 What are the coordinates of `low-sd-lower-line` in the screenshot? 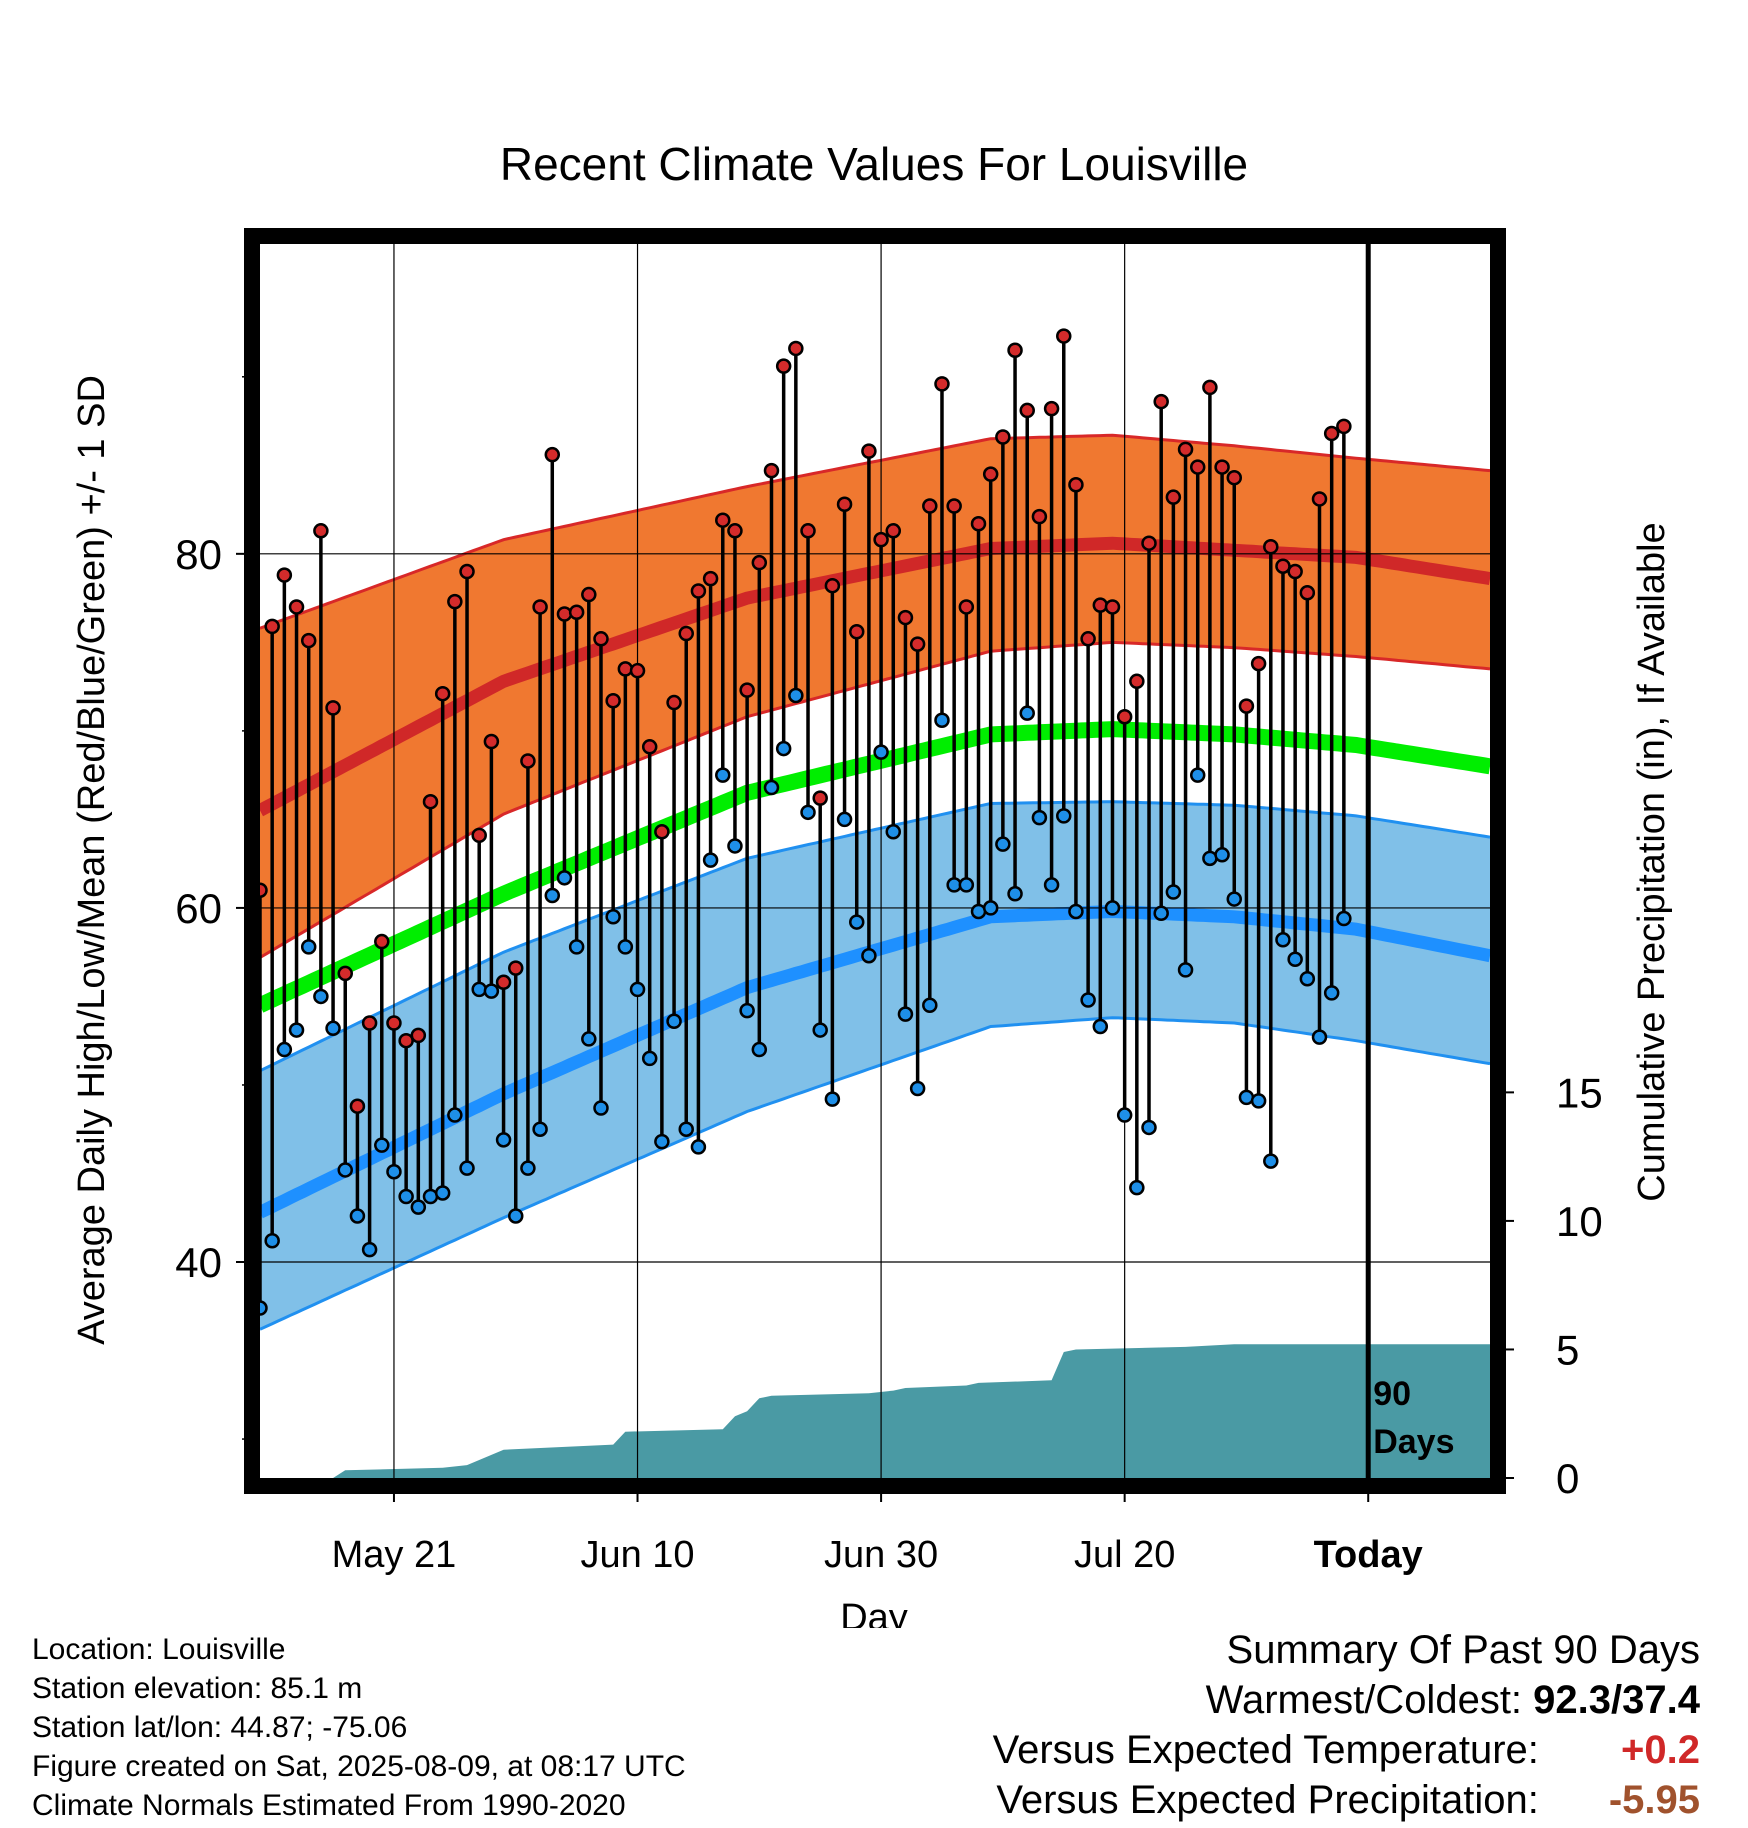 It's located at (875, 1173).